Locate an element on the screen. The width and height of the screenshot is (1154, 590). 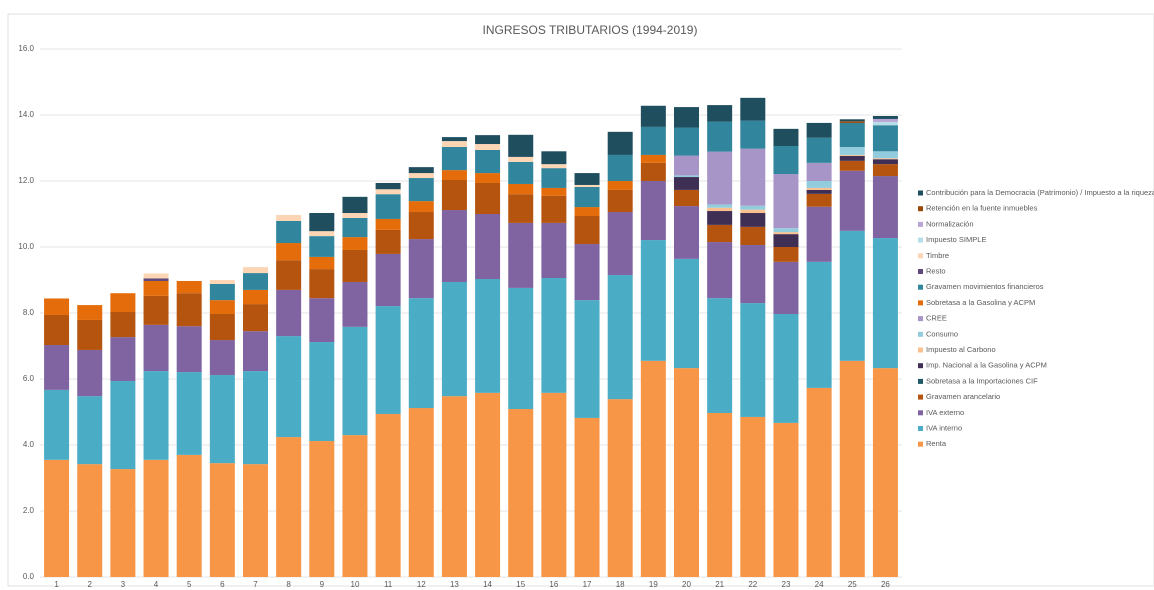
legend-label: IVA externo is located at coordinates (945, 412).